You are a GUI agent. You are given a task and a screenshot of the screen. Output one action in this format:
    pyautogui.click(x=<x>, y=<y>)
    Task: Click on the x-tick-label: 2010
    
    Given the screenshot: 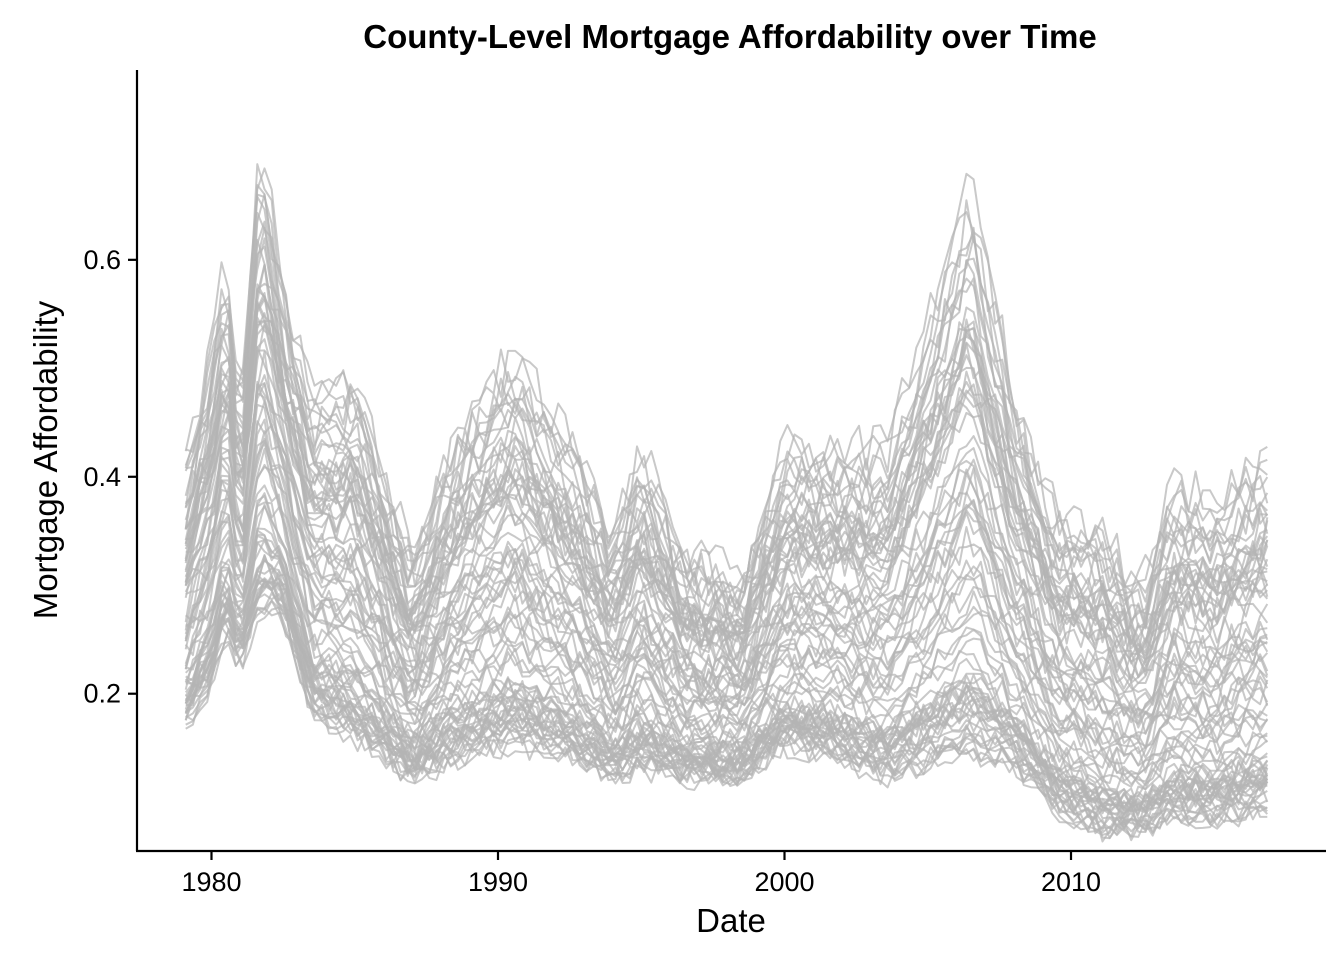 What is the action you would take?
    pyautogui.click(x=1071, y=882)
    